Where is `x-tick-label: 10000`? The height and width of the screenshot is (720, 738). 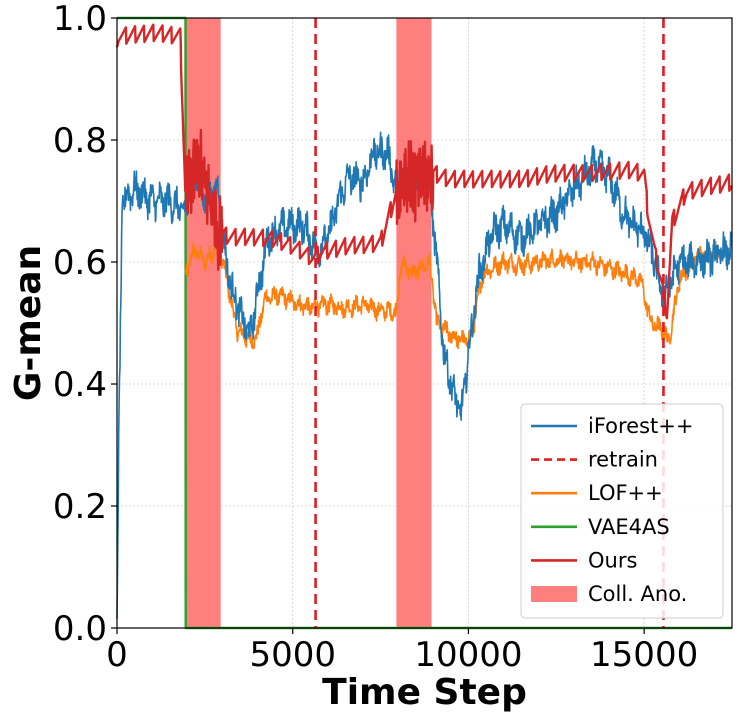 x-tick-label: 10000 is located at coordinates (468, 655).